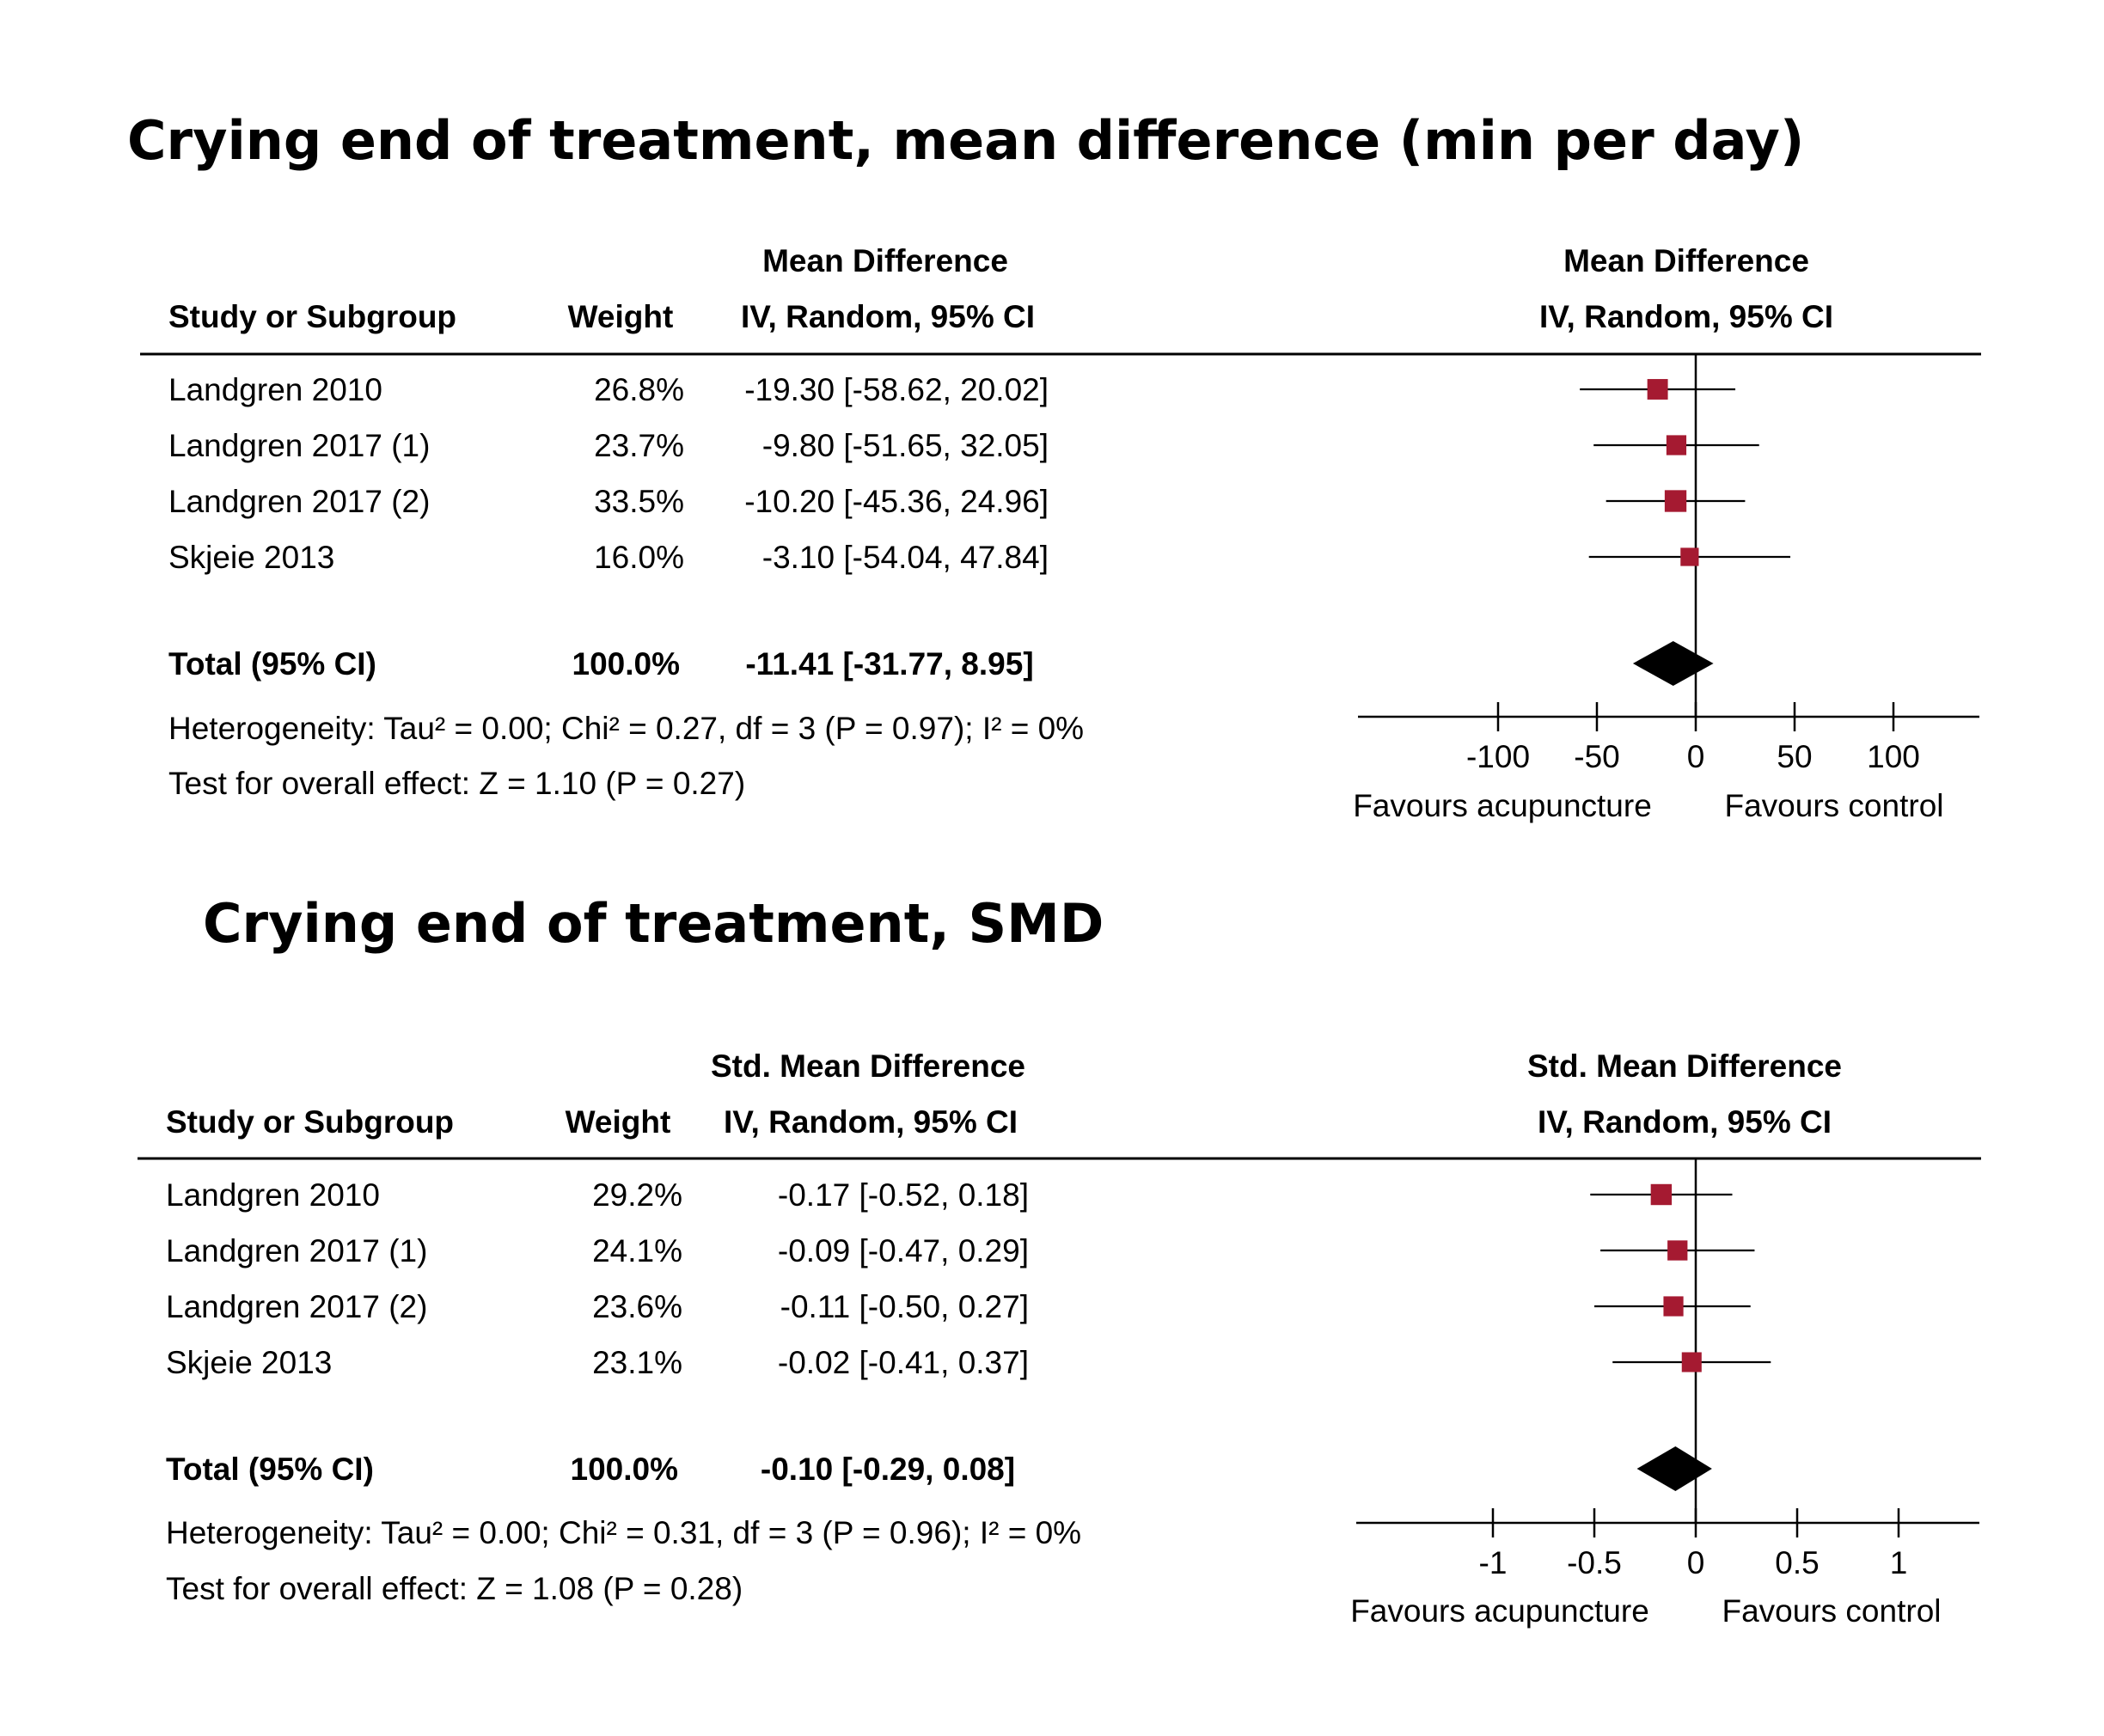  What do you see at coordinates (868, 1066) in the screenshot?
I see `header-effect-measure: Std. Mean Difference` at bounding box center [868, 1066].